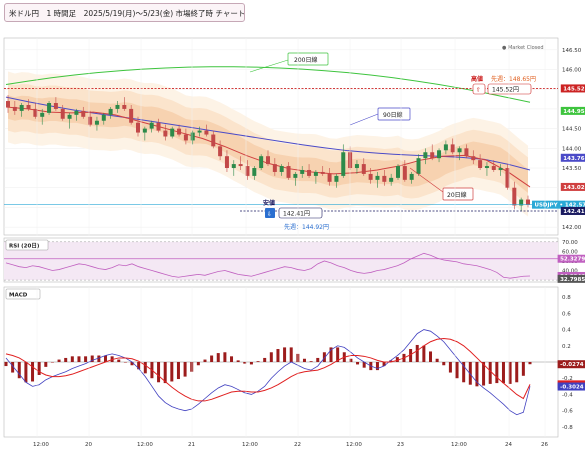 The width and height of the screenshot is (586, 450). I want to click on x-tick-label: 26, so click(544, 445).